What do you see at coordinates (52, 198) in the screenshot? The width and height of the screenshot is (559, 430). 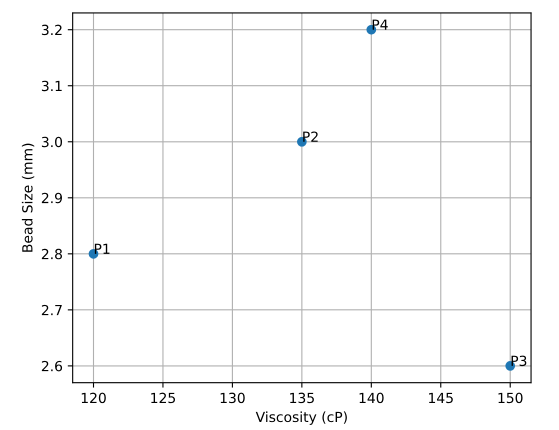 I see `y-tick-label: 2.9` at bounding box center [52, 198].